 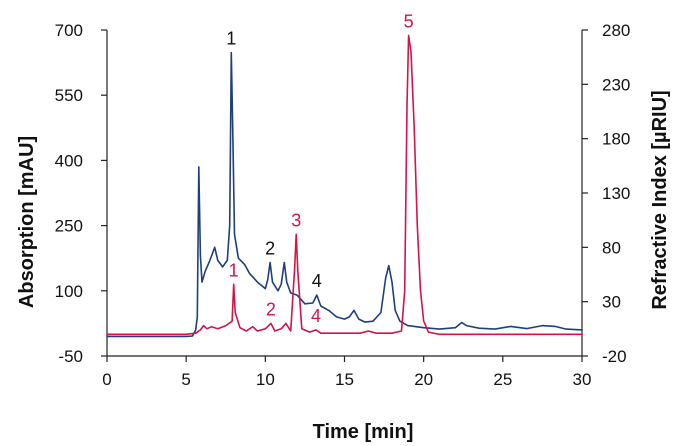 What do you see at coordinates (106, 379) in the screenshot?
I see `x-tick-label: 0` at bounding box center [106, 379].